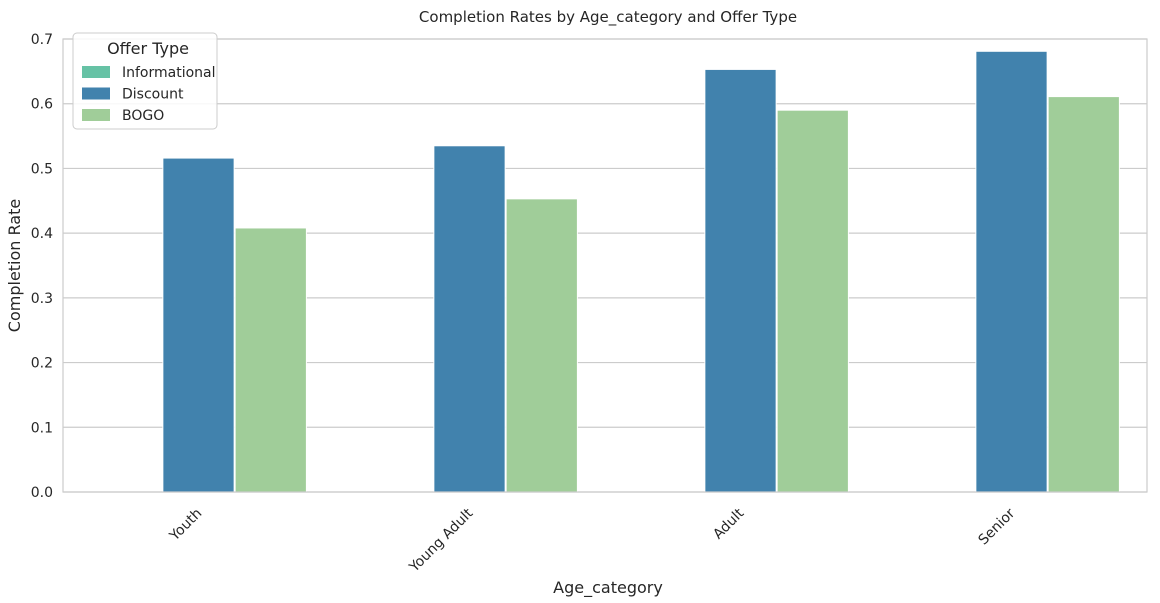 The height and width of the screenshot is (603, 1160). What do you see at coordinates (42, 266) in the screenshot?
I see `y-ticks: 0.0 0.1 0.2 0.3 0.4 0.5 0.6 0.7` at bounding box center [42, 266].